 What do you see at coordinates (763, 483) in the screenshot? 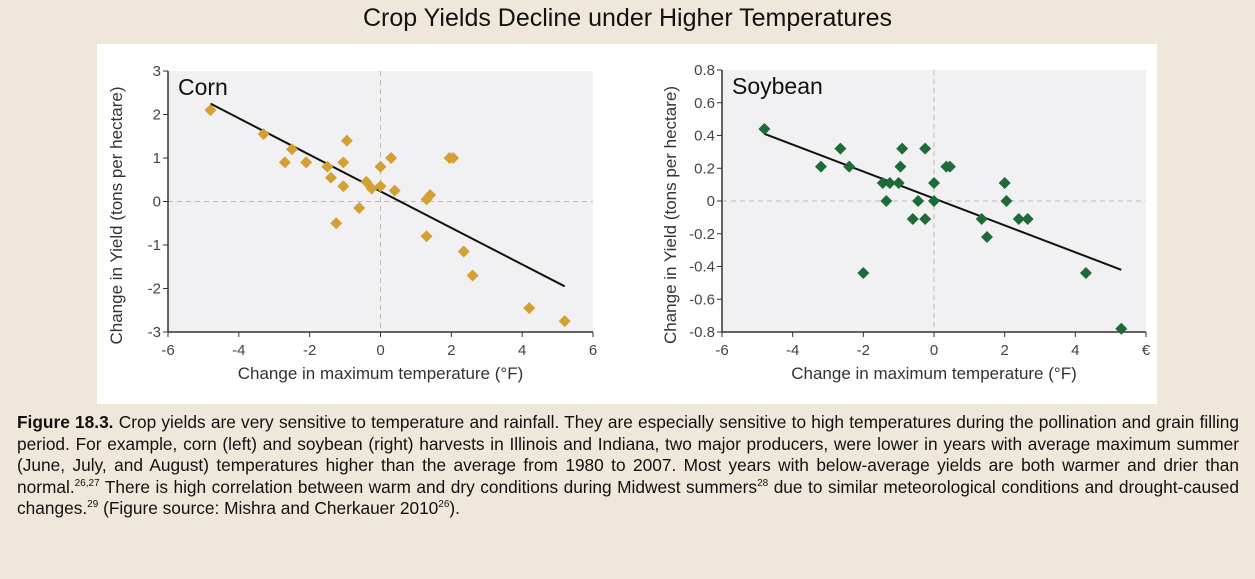
I see `caption-ref: 28` at bounding box center [763, 483].